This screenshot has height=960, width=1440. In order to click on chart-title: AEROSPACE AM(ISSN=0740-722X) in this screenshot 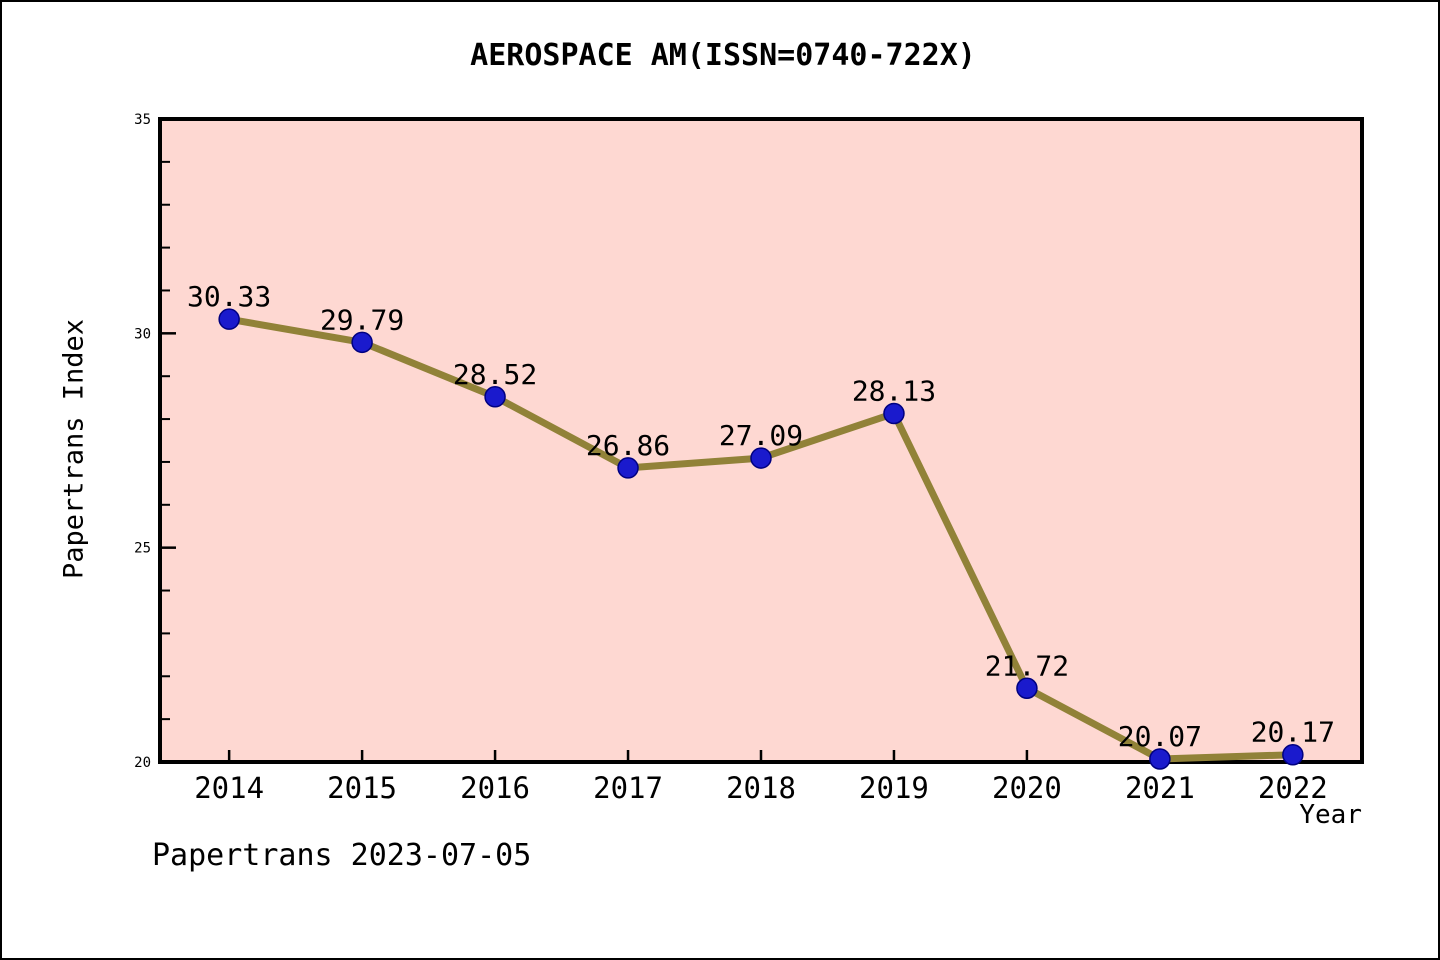, I will do `click(723, 55)`.